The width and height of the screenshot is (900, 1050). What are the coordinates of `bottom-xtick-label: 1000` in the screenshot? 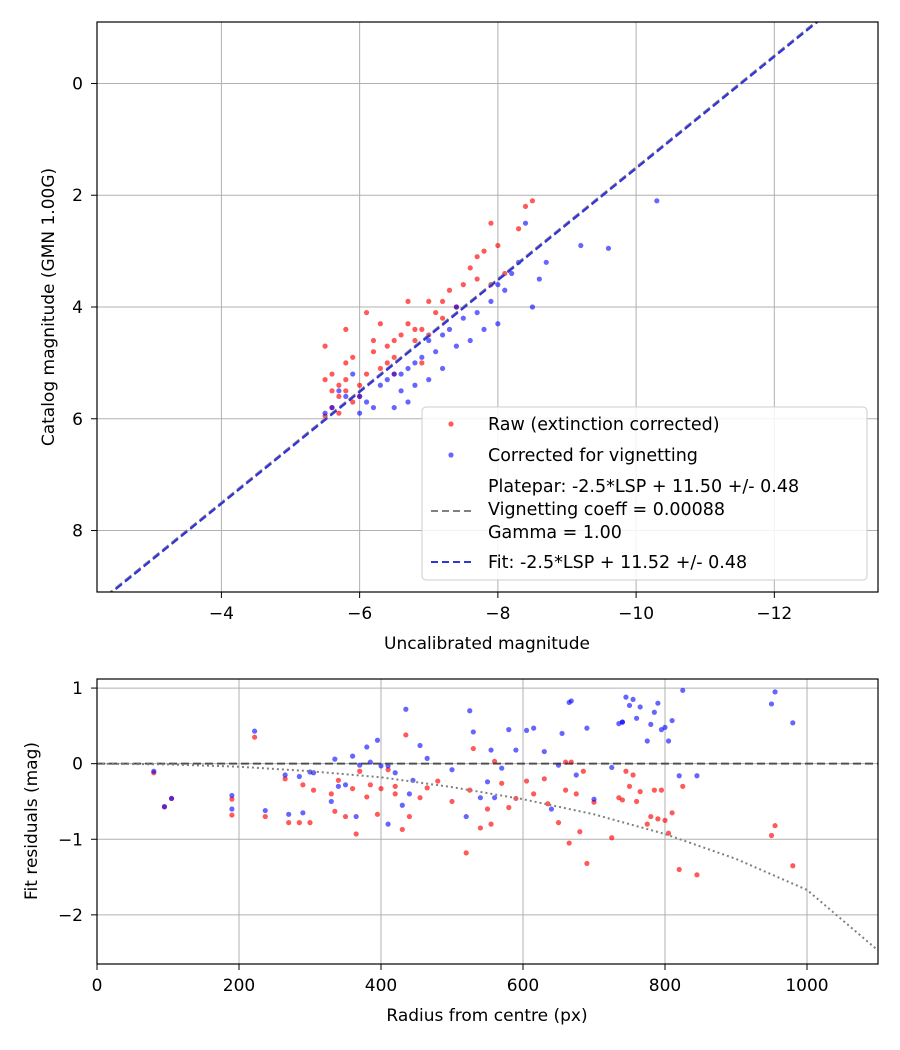 It's located at (806, 986).